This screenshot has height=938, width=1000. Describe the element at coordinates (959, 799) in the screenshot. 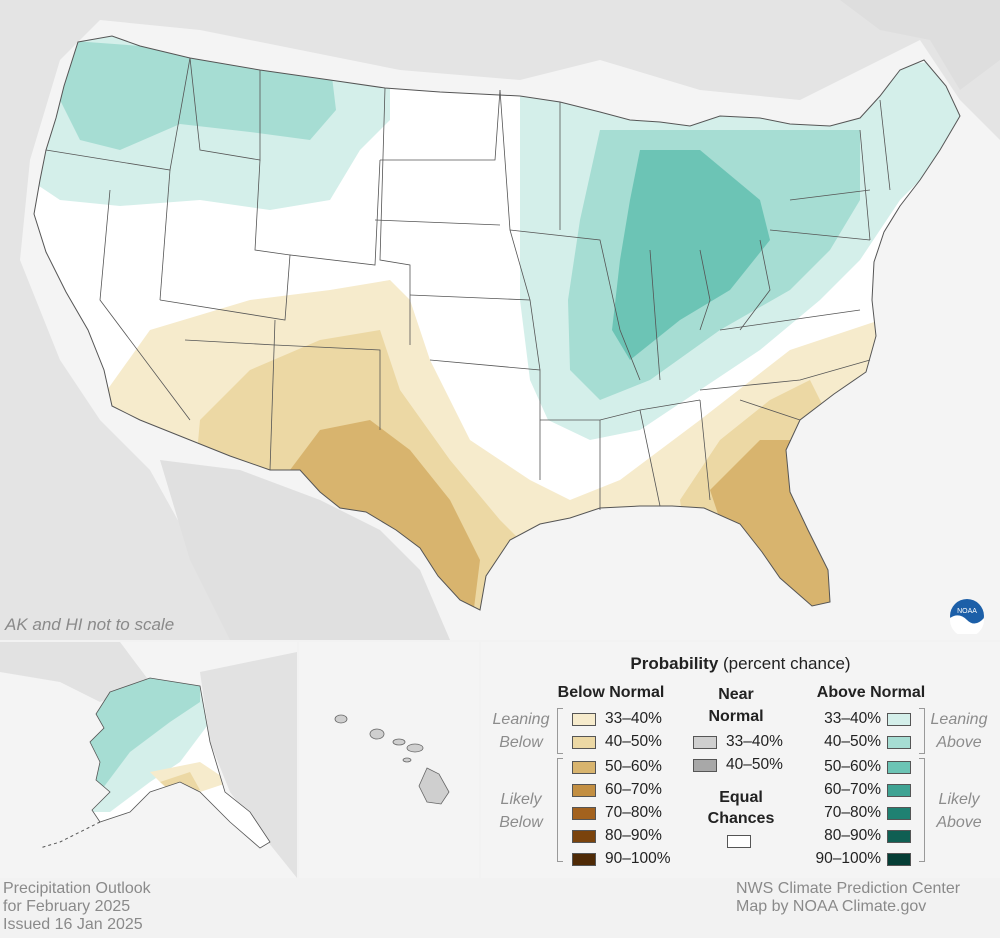

I see `likely-above-line1: Likely` at that location.